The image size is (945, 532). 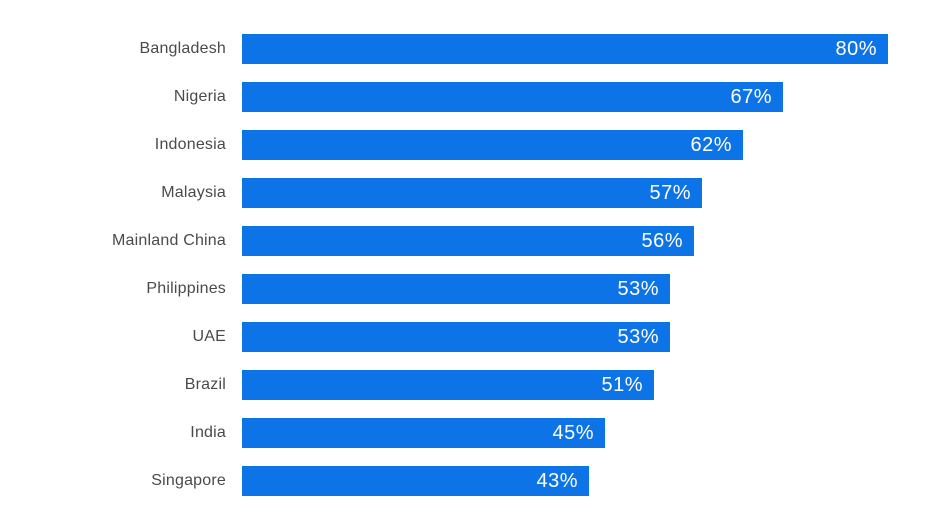 What do you see at coordinates (492, 145) in the screenshot?
I see `bar: 62%` at bounding box center [492, 145].